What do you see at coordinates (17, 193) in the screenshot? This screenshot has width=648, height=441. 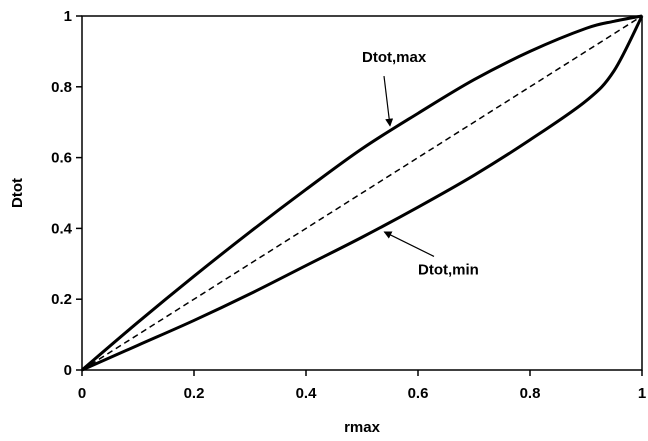 I see `y-axis-title: Dtot` at bounding box center [17, 193].